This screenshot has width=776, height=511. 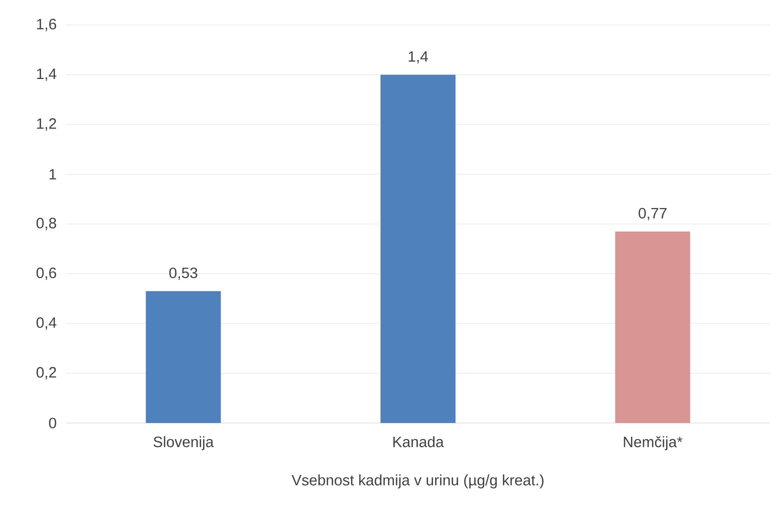 I want to click on y-tick-label: 0,4, so click(x=46, y=323).